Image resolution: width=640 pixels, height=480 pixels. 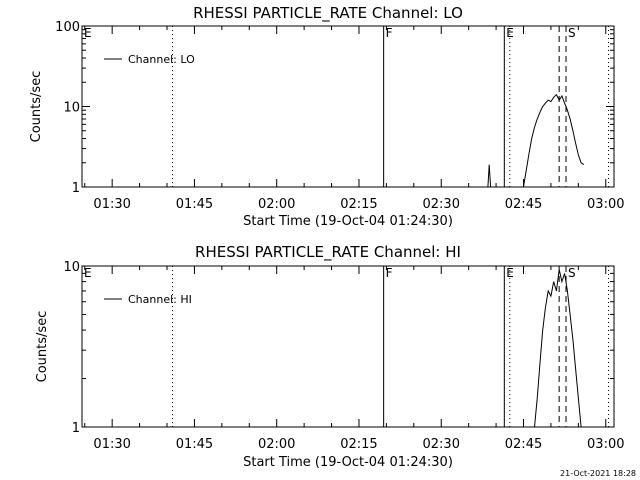 I want to click on hi-event-marker-label: F, so click(x=389, y=273).